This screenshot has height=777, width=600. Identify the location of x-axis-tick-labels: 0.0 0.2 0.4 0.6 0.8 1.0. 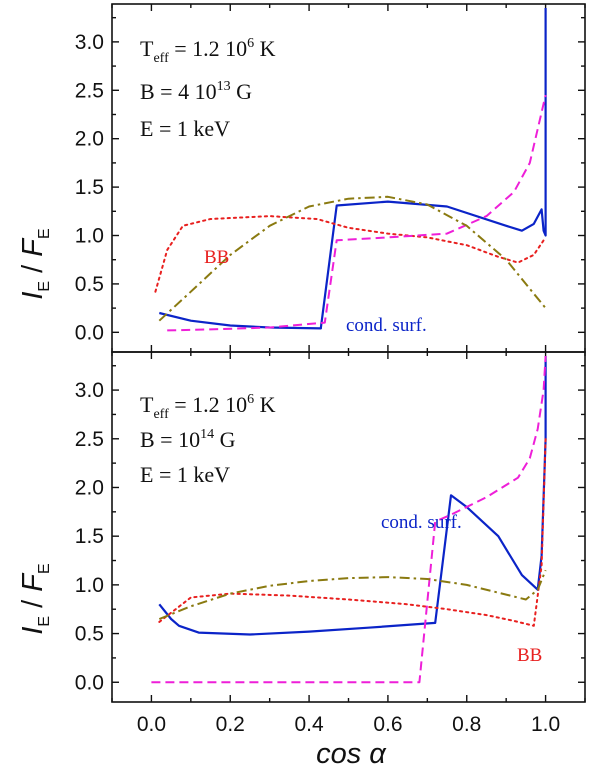
(348, 724).